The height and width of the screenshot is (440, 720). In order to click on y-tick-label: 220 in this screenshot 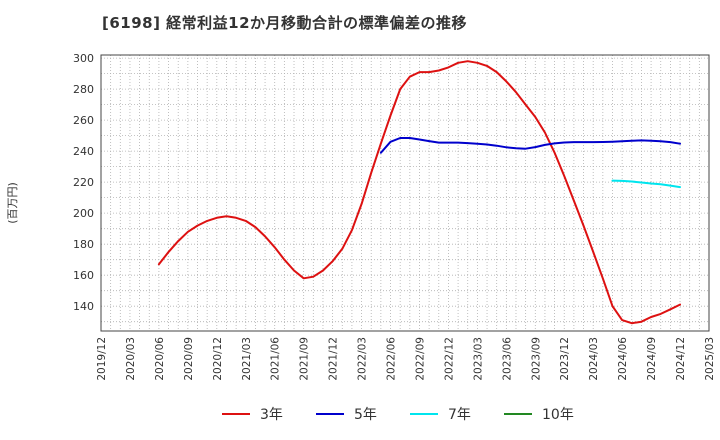, I will do `click(83, 182)`.